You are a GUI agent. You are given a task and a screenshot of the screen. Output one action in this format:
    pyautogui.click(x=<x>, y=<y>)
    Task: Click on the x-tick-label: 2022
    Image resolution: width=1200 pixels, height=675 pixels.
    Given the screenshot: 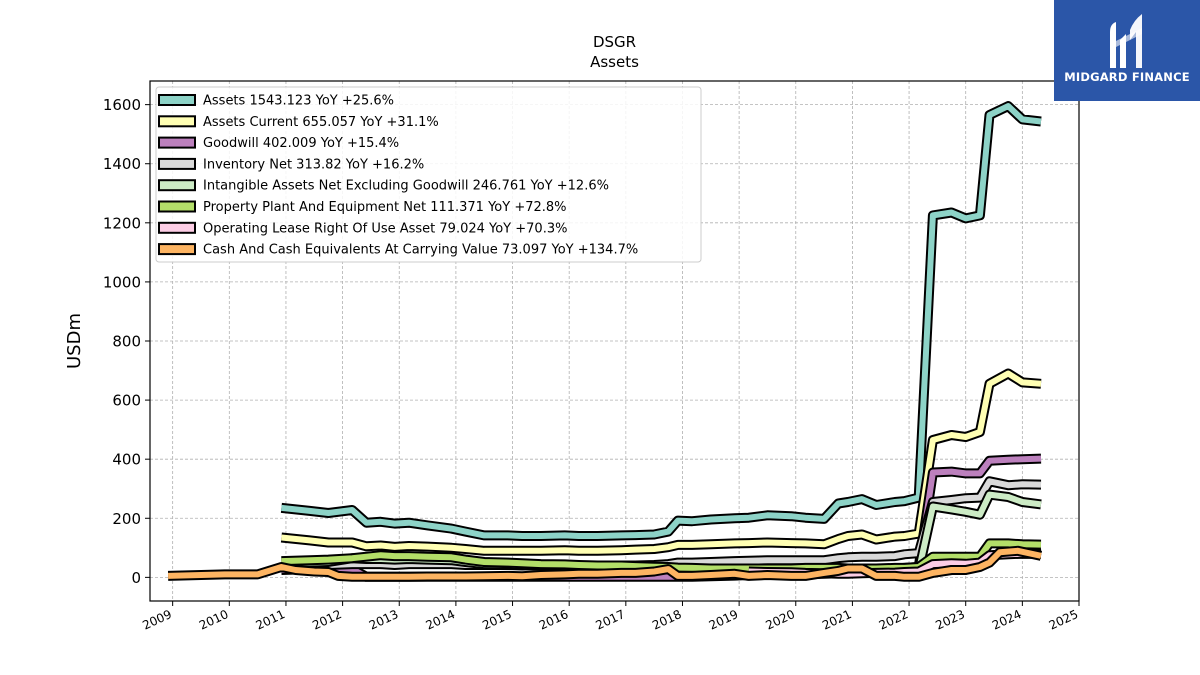 What is the action you would take?
    pyautogui.click(x=894, y=620)
    